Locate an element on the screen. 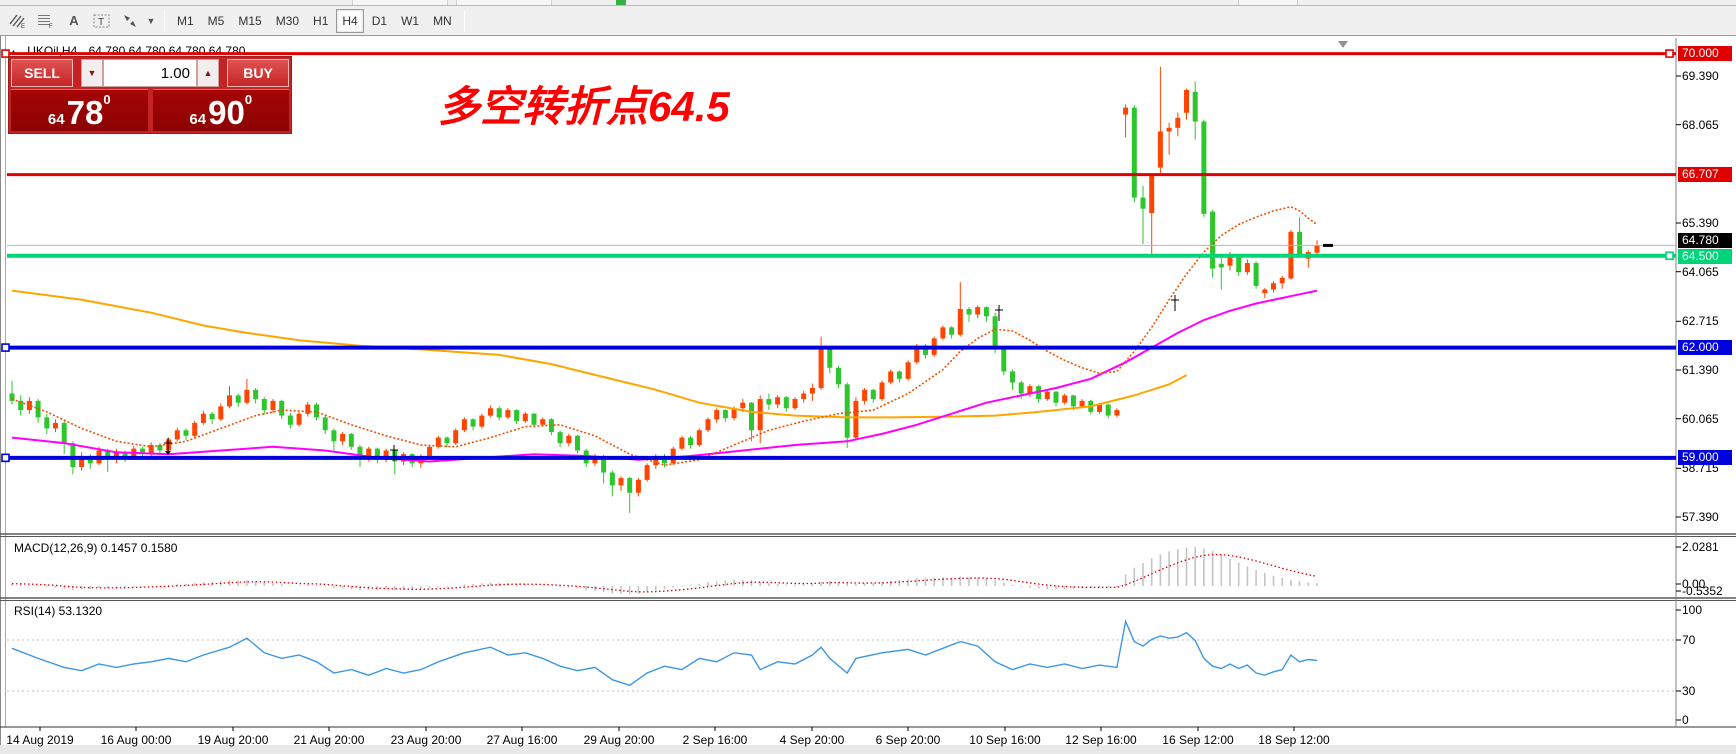  tab-timeframe-h1: H1 is located at coordinates (320, 21).